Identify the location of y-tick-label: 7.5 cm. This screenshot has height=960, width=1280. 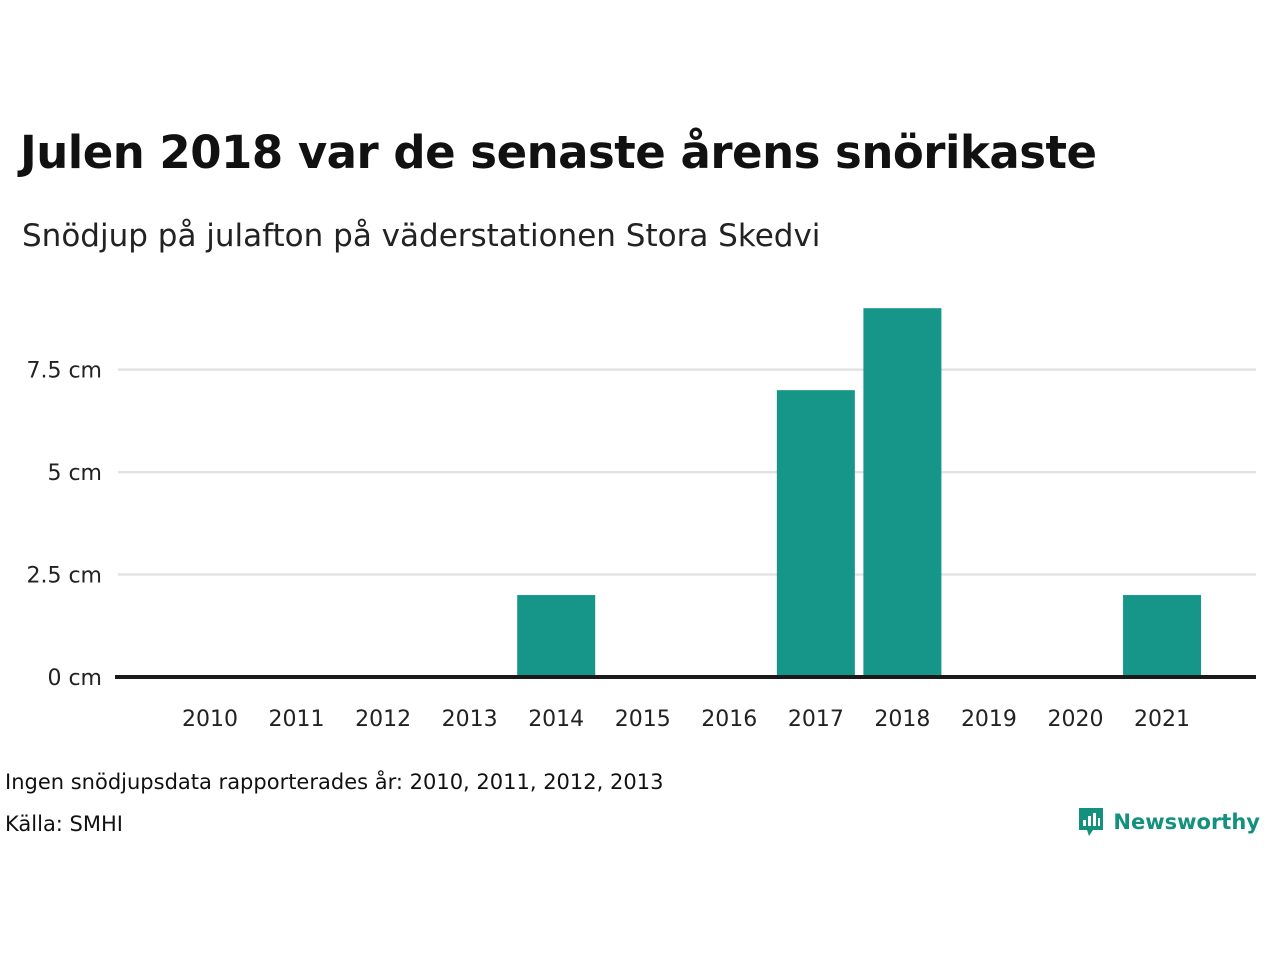
(64, 371).